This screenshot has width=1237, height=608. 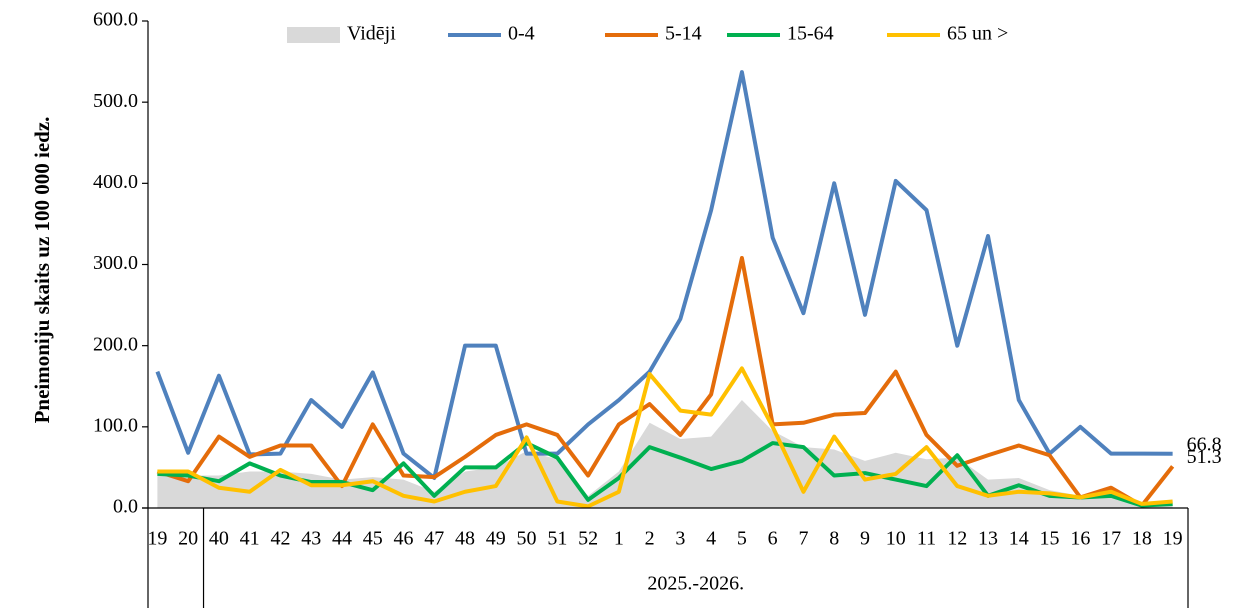 I want to click on x-tick-label: 18, so click(x=1142, y=539).